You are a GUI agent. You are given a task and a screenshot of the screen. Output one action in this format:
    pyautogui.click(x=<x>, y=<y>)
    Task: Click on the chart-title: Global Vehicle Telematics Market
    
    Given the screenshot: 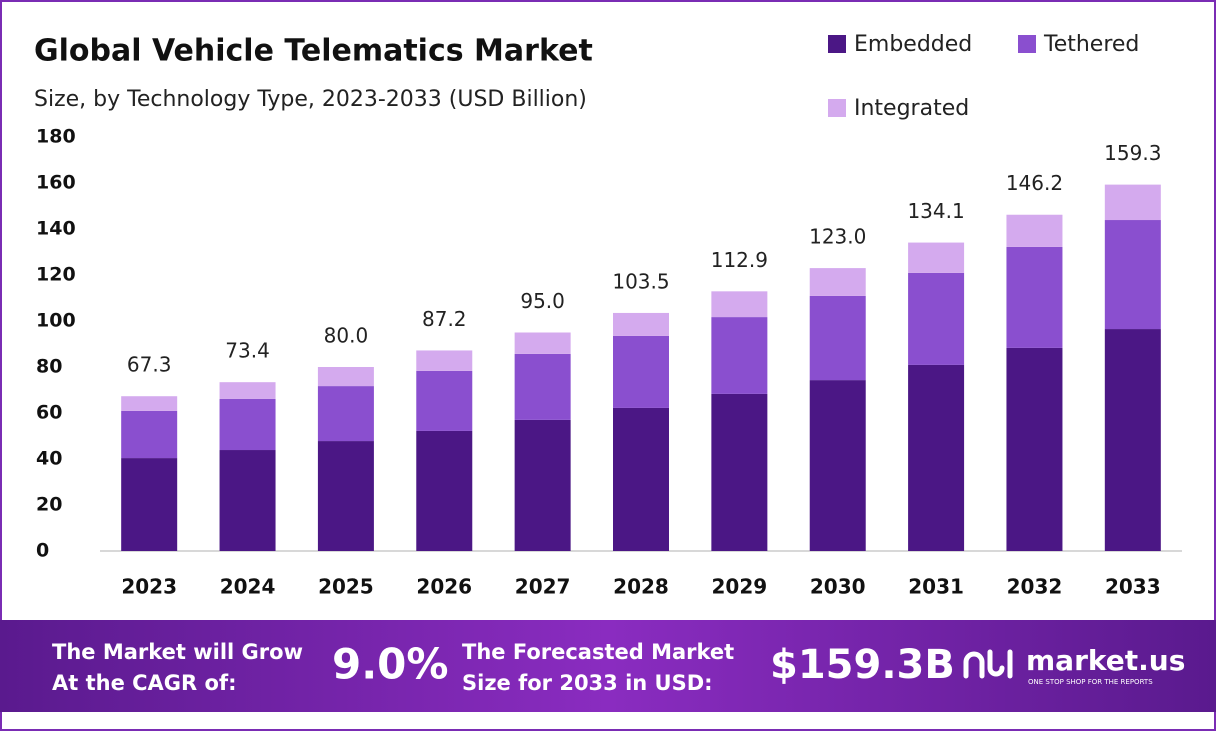 What is the action you would take?
    pyautogui.click(x=313, y=51)
    